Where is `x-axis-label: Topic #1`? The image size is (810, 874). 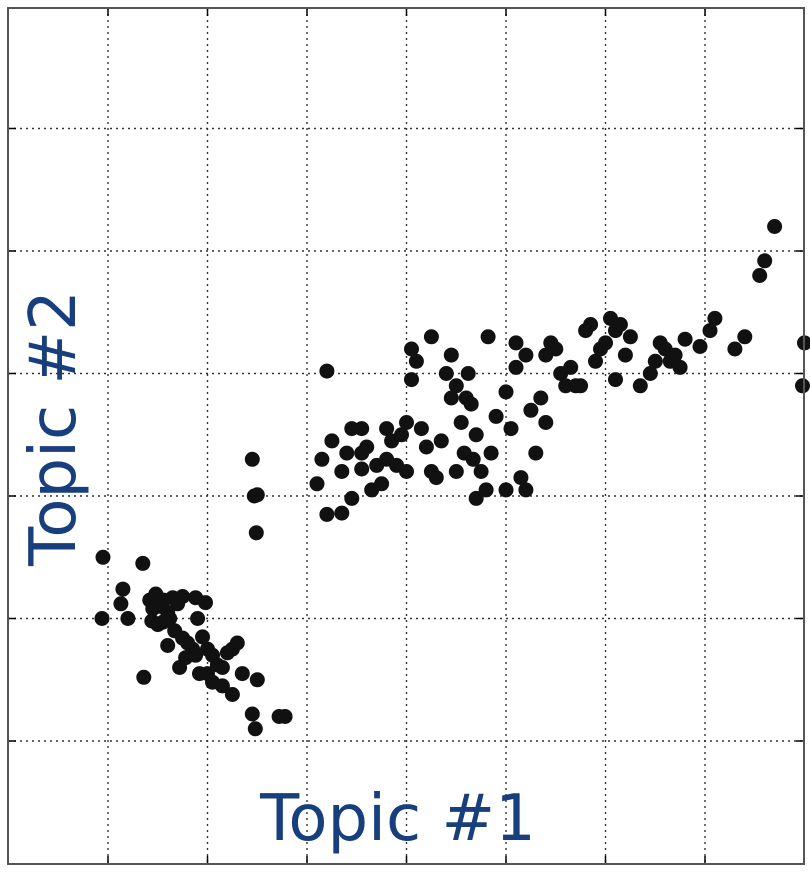
x-axis-label: Topic #1 is located at coordinates (397, 819).